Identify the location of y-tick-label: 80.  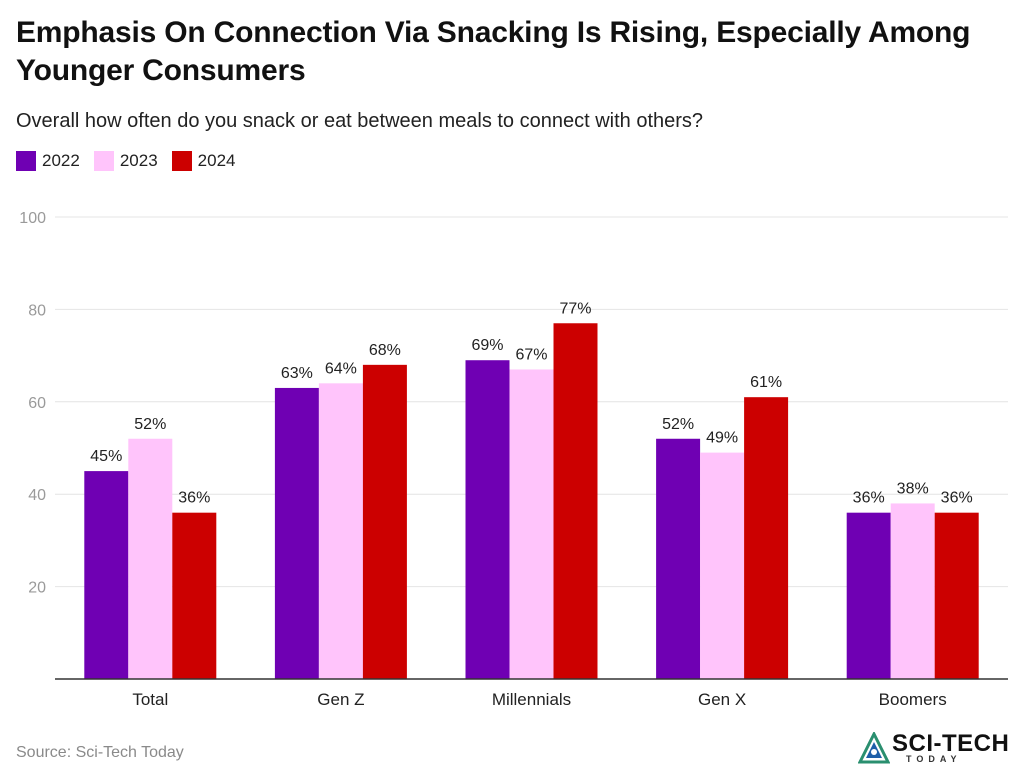
(37, 310).